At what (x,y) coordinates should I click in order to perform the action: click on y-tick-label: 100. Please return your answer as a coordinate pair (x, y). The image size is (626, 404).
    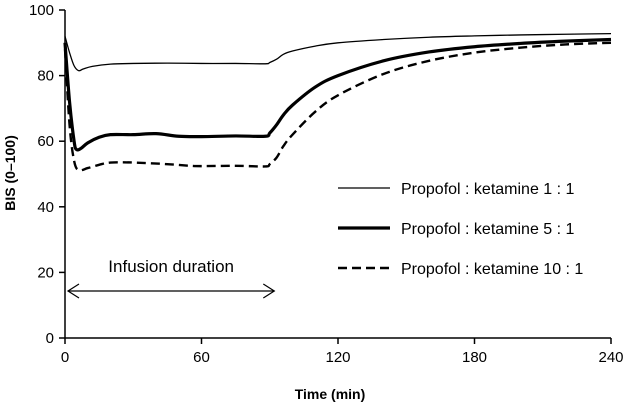
    Looking at the image, I should click on (41, 10).